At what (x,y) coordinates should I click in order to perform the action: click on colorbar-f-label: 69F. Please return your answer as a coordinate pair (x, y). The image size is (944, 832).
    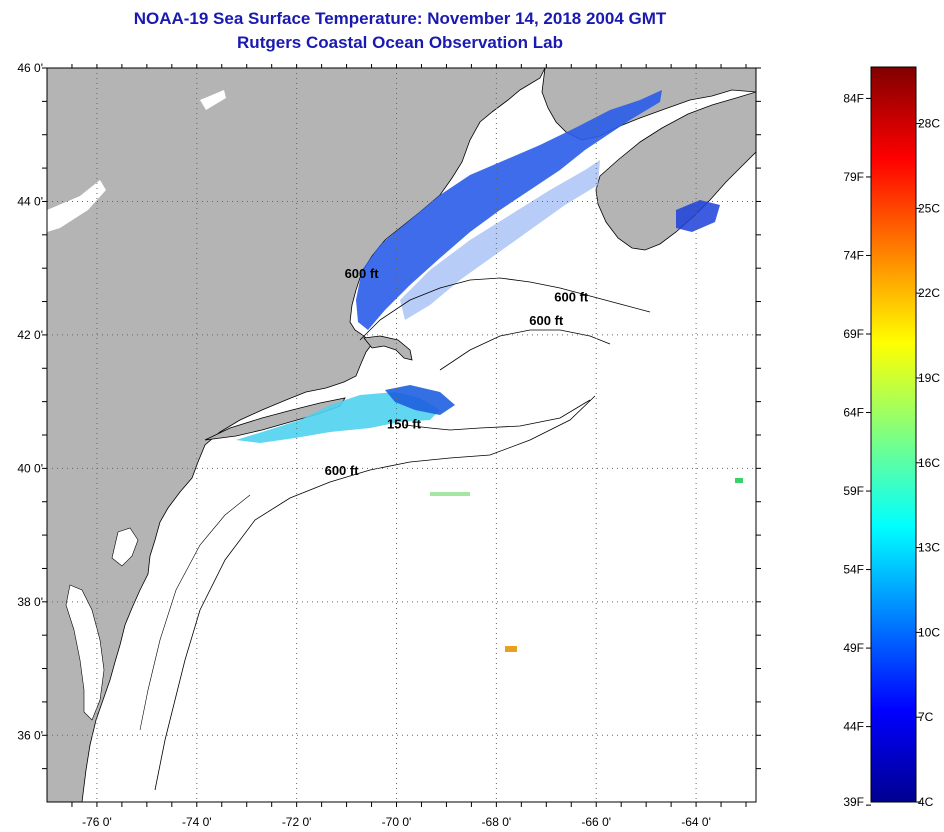
    Looking at the image, I should click on (853, 334).